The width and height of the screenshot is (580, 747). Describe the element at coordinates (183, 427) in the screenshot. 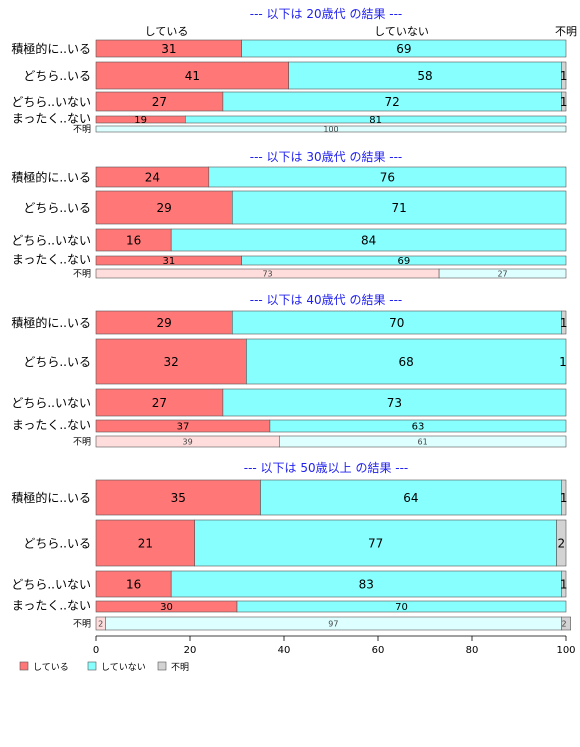

I see `bar-value-label: 37` at that location.